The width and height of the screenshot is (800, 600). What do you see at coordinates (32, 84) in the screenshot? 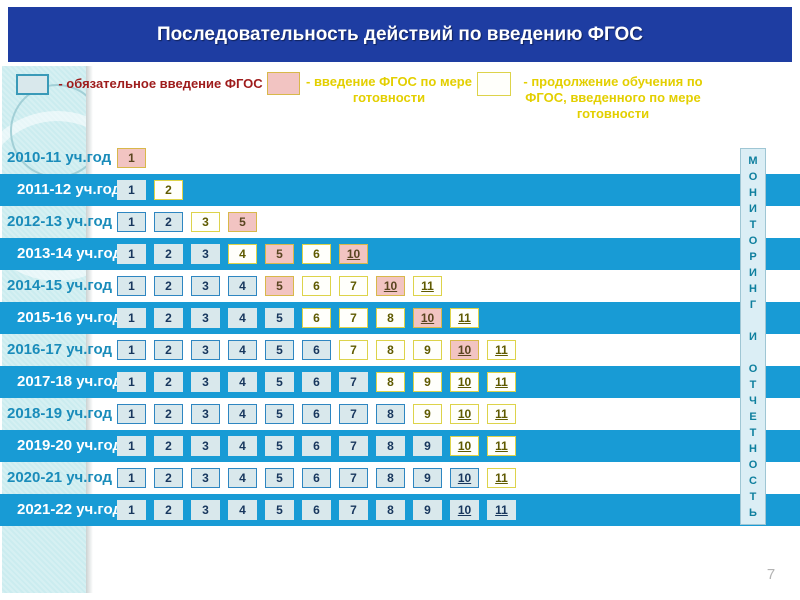
I see `legend-swatch-mandatory` at bounding box center [32, 84].